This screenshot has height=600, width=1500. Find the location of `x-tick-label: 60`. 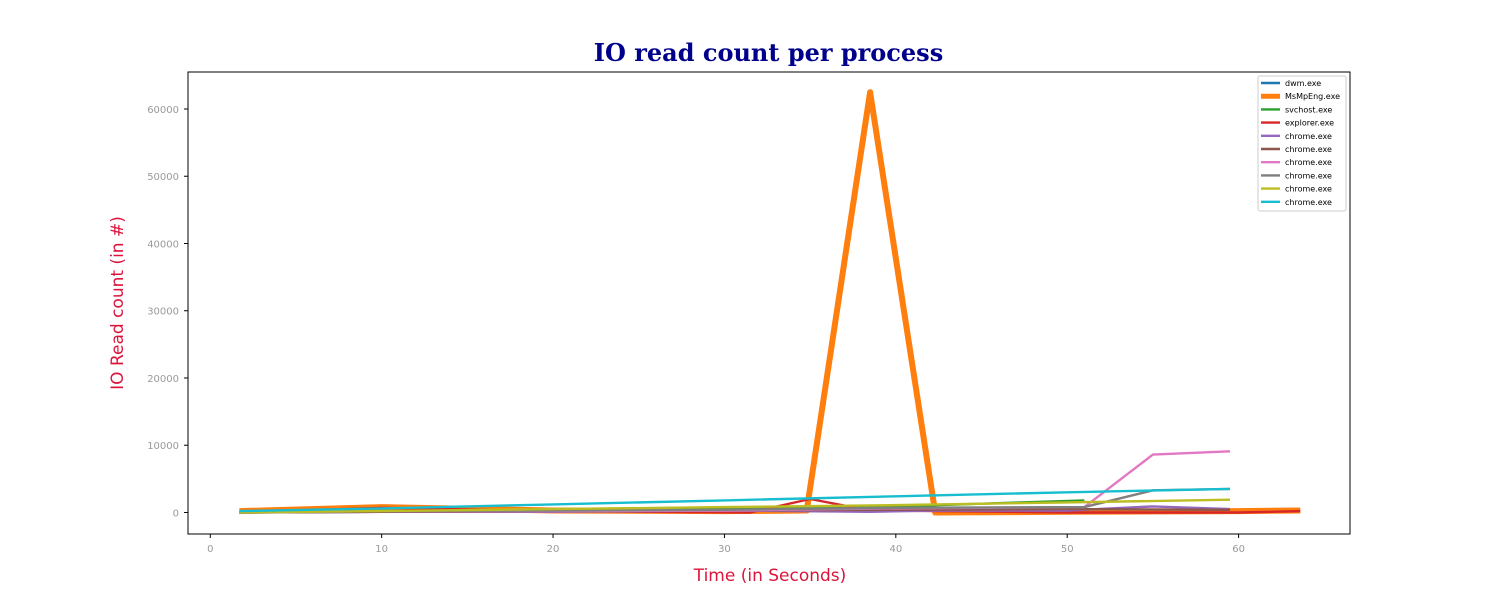

x-tick-label: 60 is located at coordinates (1238, 549).